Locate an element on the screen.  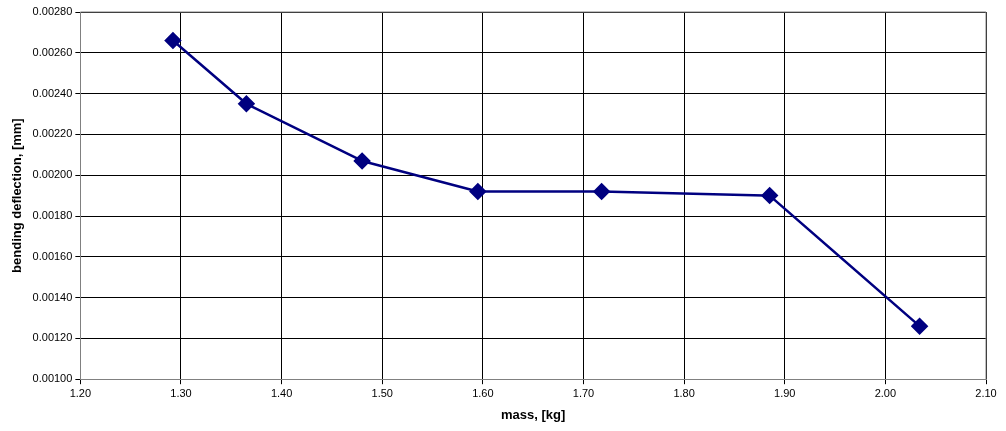
x-tick-label: 1.40 is located at coordinates (281, 392).